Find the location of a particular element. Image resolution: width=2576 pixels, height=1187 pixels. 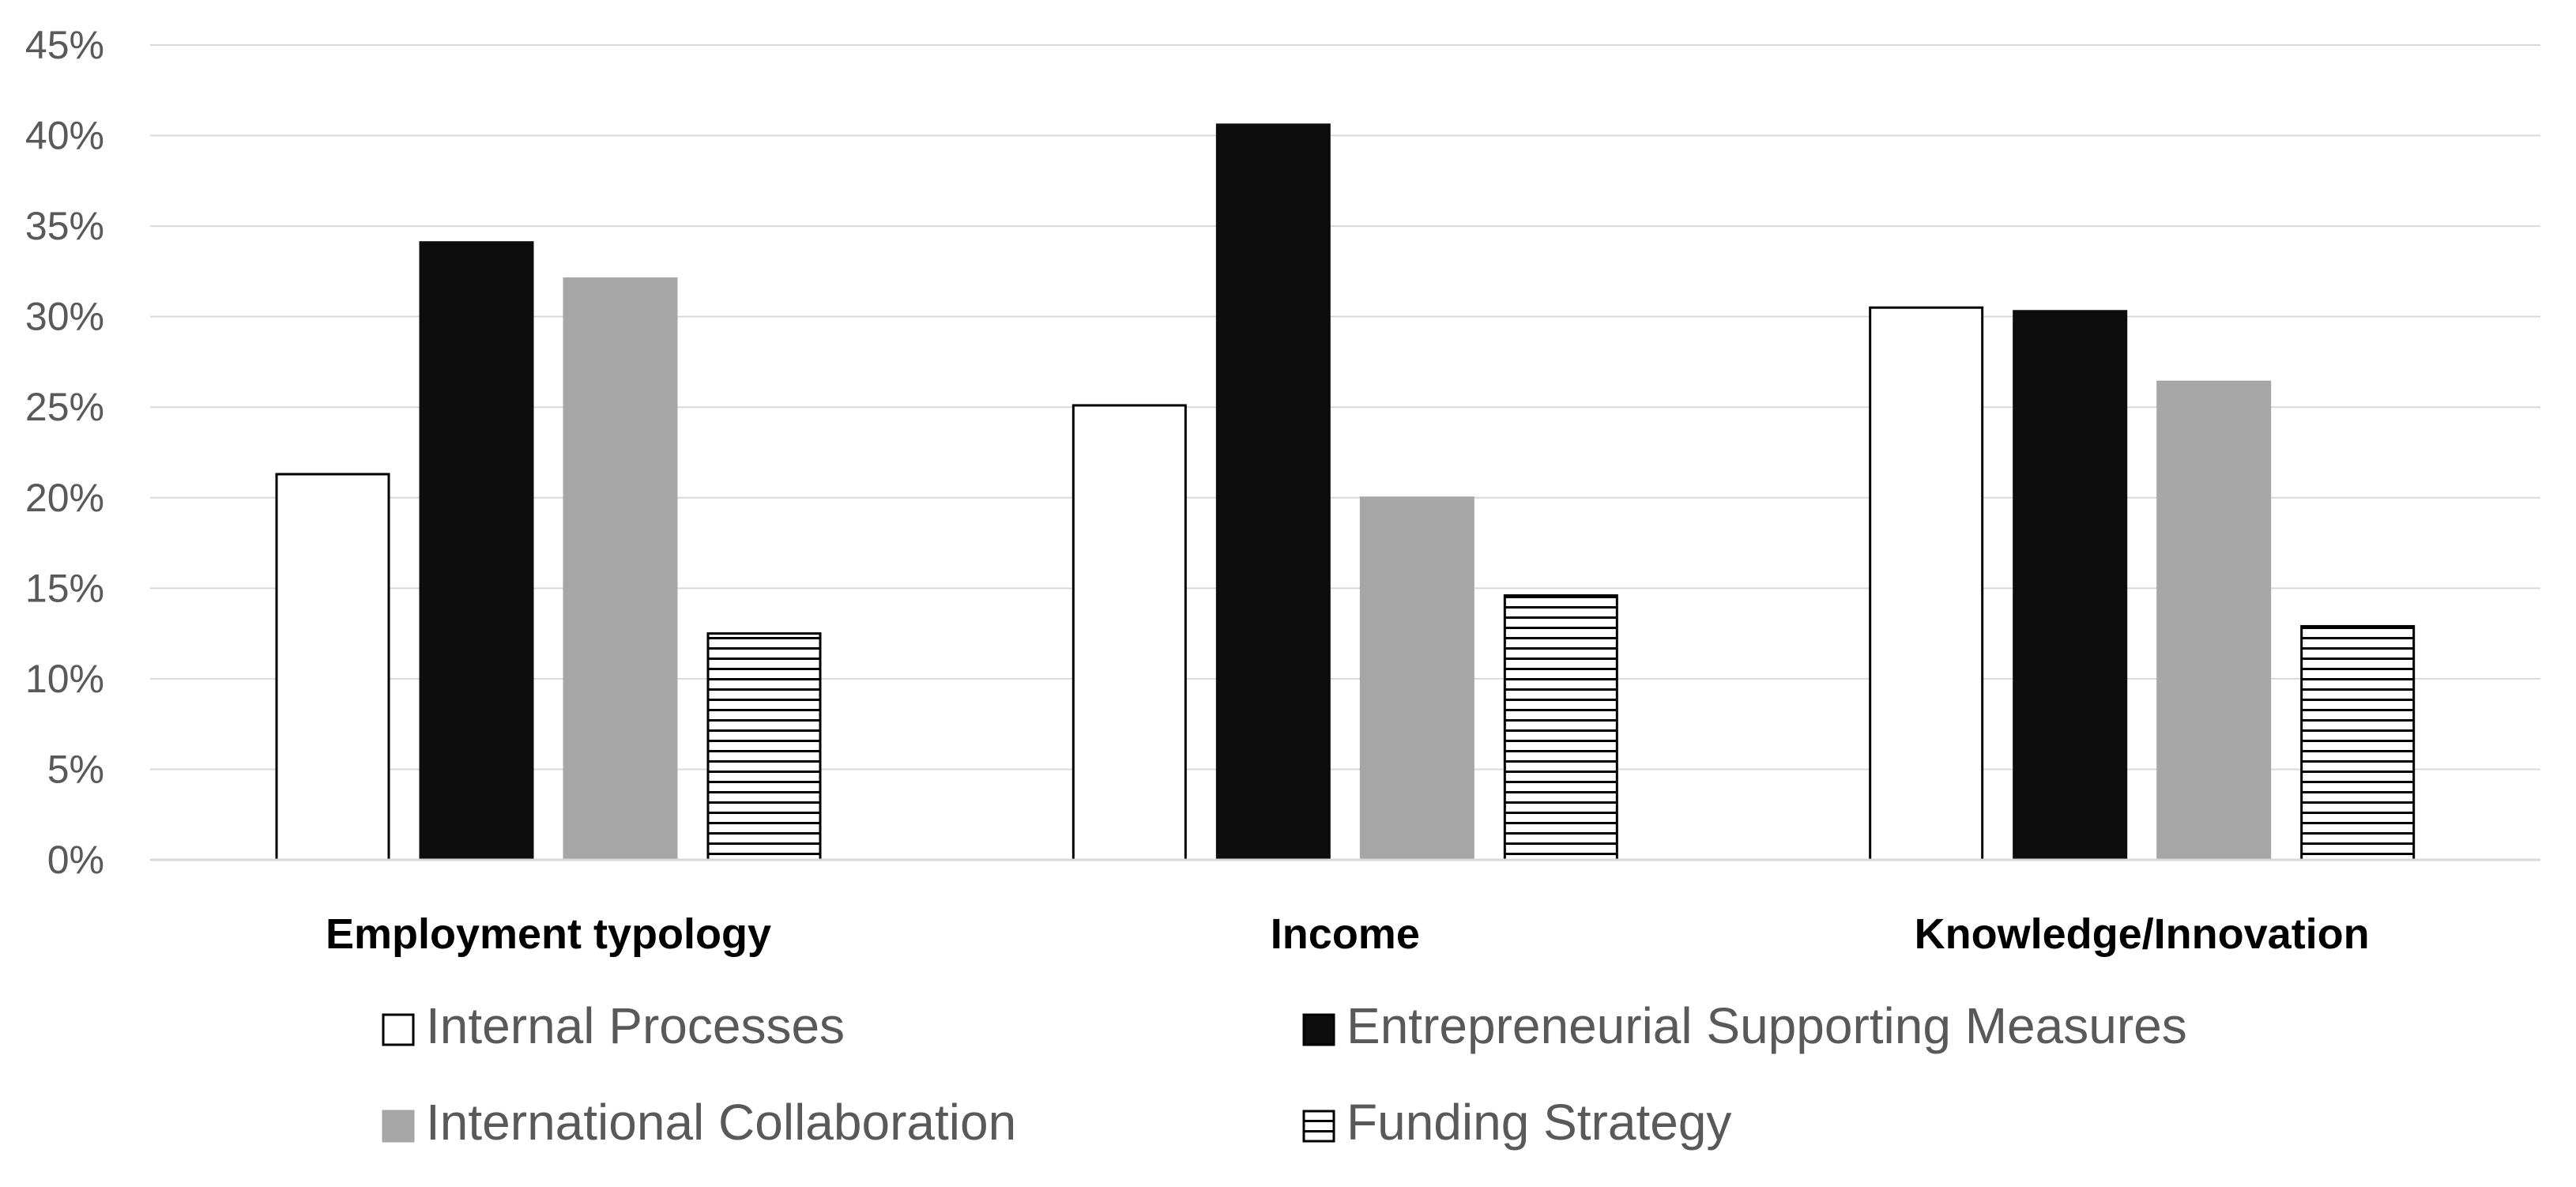

legend-label-internal-processes: Internal Processes is located at coordinates (635, 1025).